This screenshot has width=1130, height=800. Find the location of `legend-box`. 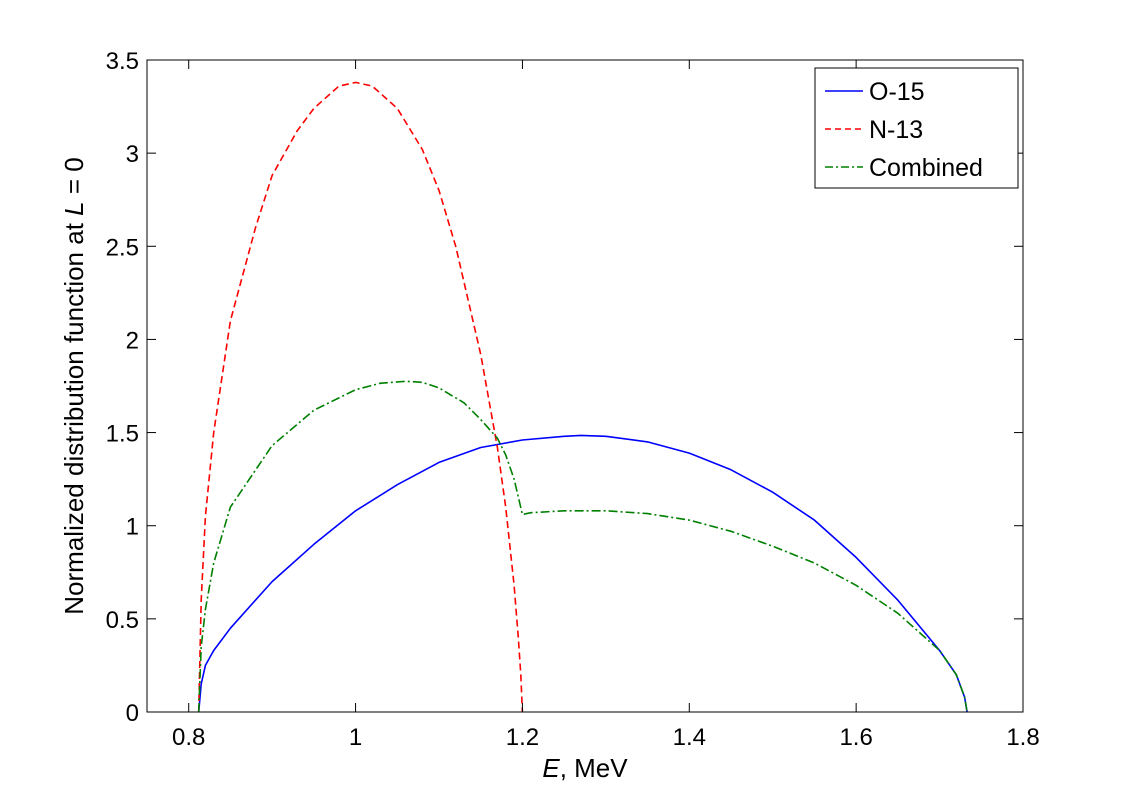

legend-box is located at coordinates (916, 128).